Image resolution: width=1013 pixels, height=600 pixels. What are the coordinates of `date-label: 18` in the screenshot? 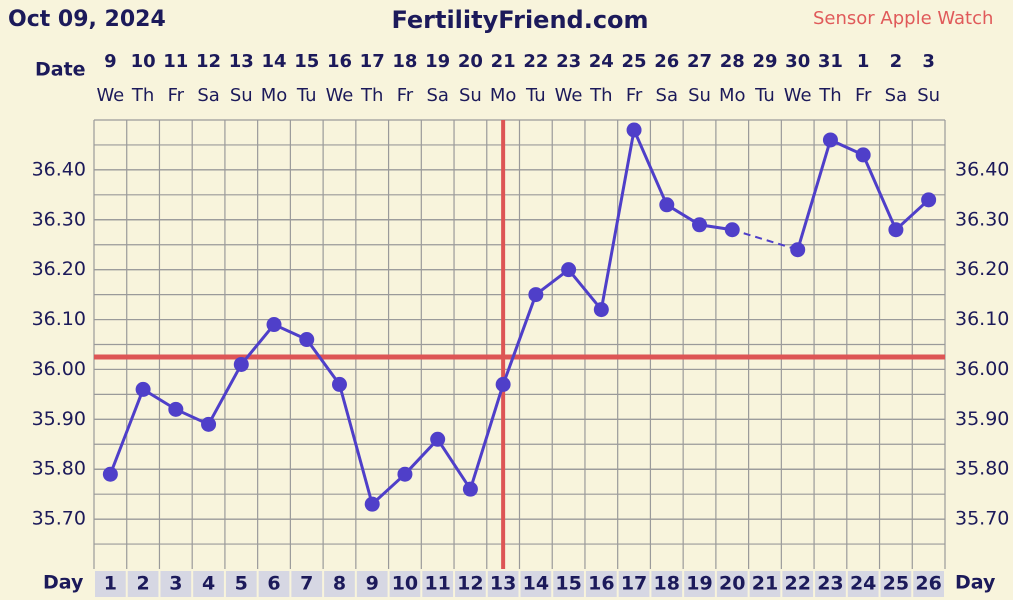 It's located at (404, 61).